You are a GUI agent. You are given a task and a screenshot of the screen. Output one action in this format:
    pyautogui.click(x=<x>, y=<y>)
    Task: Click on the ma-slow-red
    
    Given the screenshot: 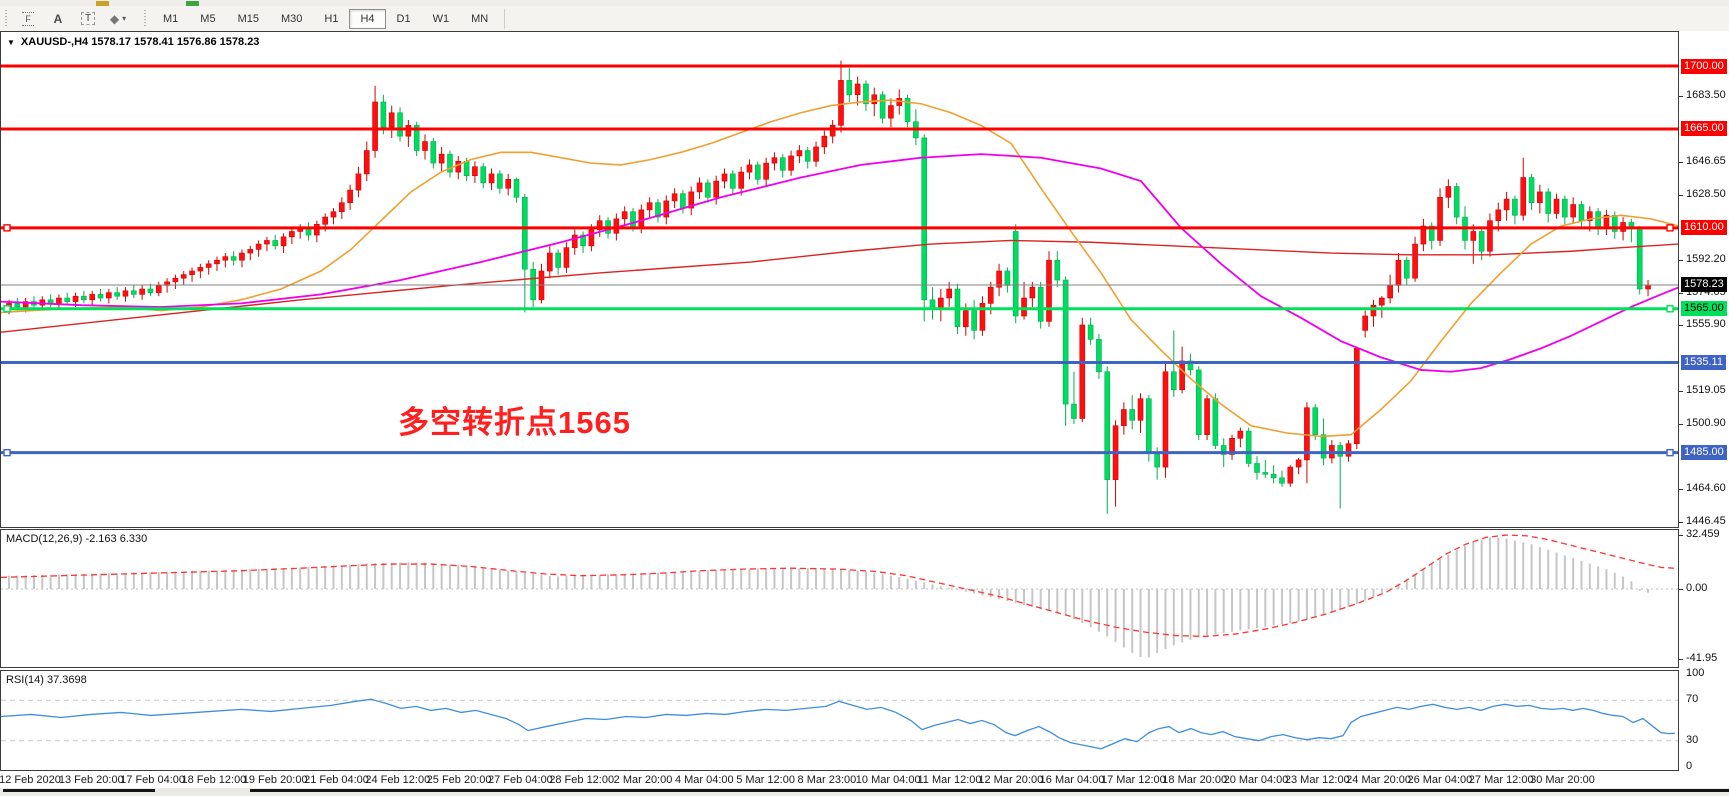 What is the action you would take?
    pyautogui.click(x=839, y=286)
    